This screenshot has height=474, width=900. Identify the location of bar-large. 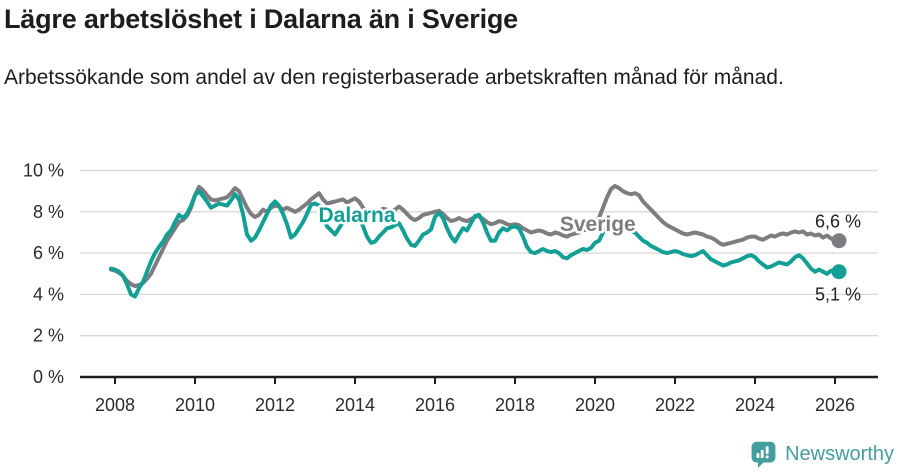
(762, 453).